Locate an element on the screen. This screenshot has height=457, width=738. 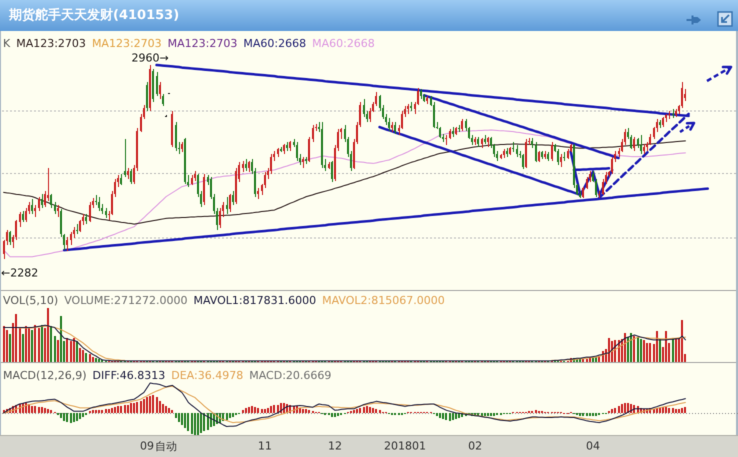
series-label: DEA:36.4978 is located at coordinates (207, 375).